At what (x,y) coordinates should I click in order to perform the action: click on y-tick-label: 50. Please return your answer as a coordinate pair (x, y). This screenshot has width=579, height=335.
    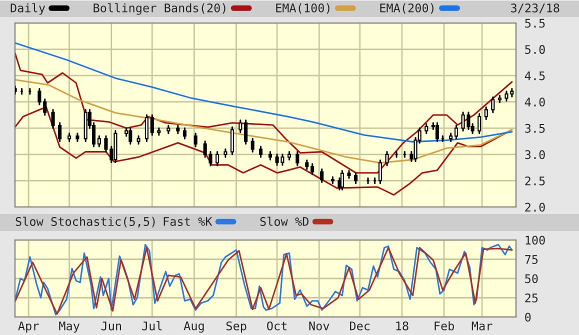
    Looking at the image, I should click on (531, 279).